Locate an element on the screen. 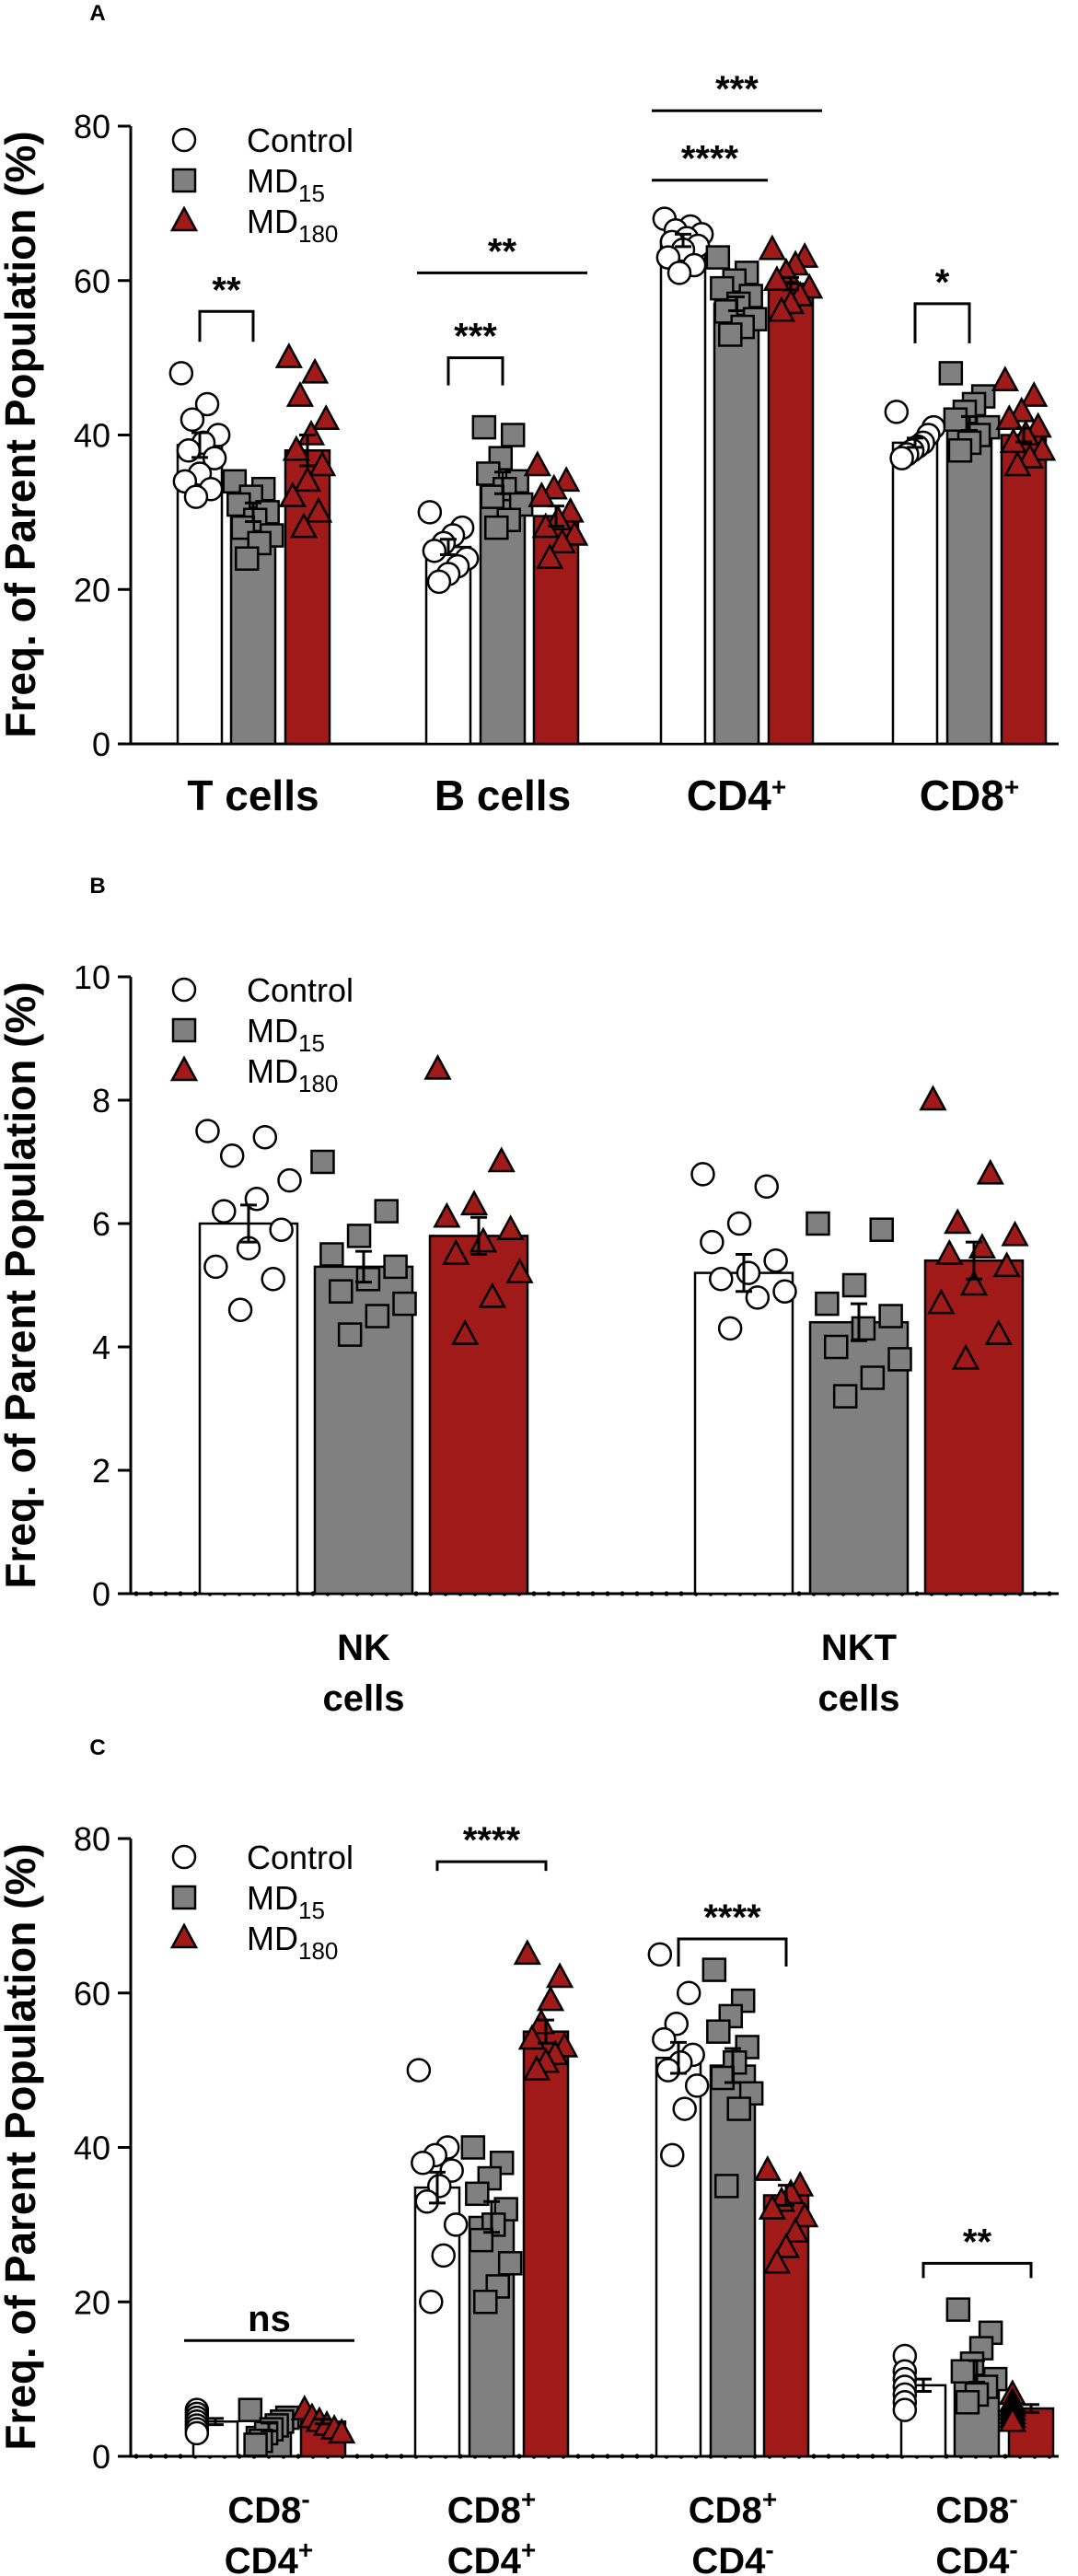 The height and width of the screenshot is (2576, 1078). x-category-label: CD8- is located at coordinates (976, 2508).